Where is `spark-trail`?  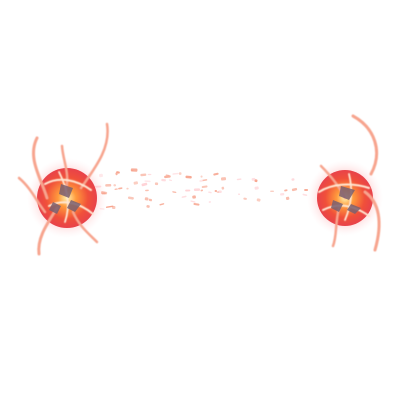
spark-trail is located at coordinates (202, 189).